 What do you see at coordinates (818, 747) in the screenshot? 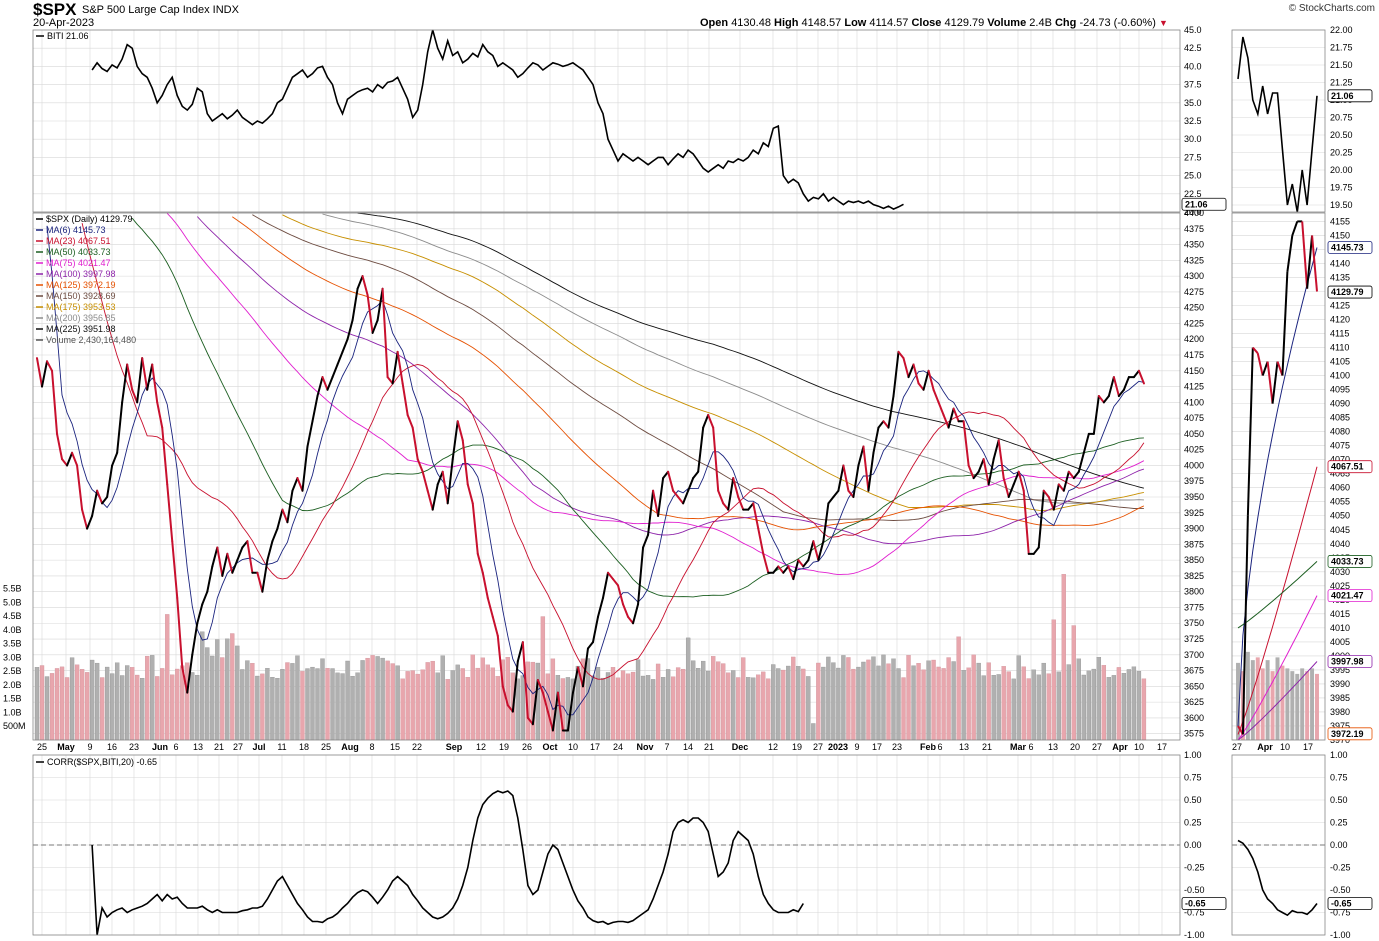
I see `x-tick-label: 27` at bounding box center [818, 747].